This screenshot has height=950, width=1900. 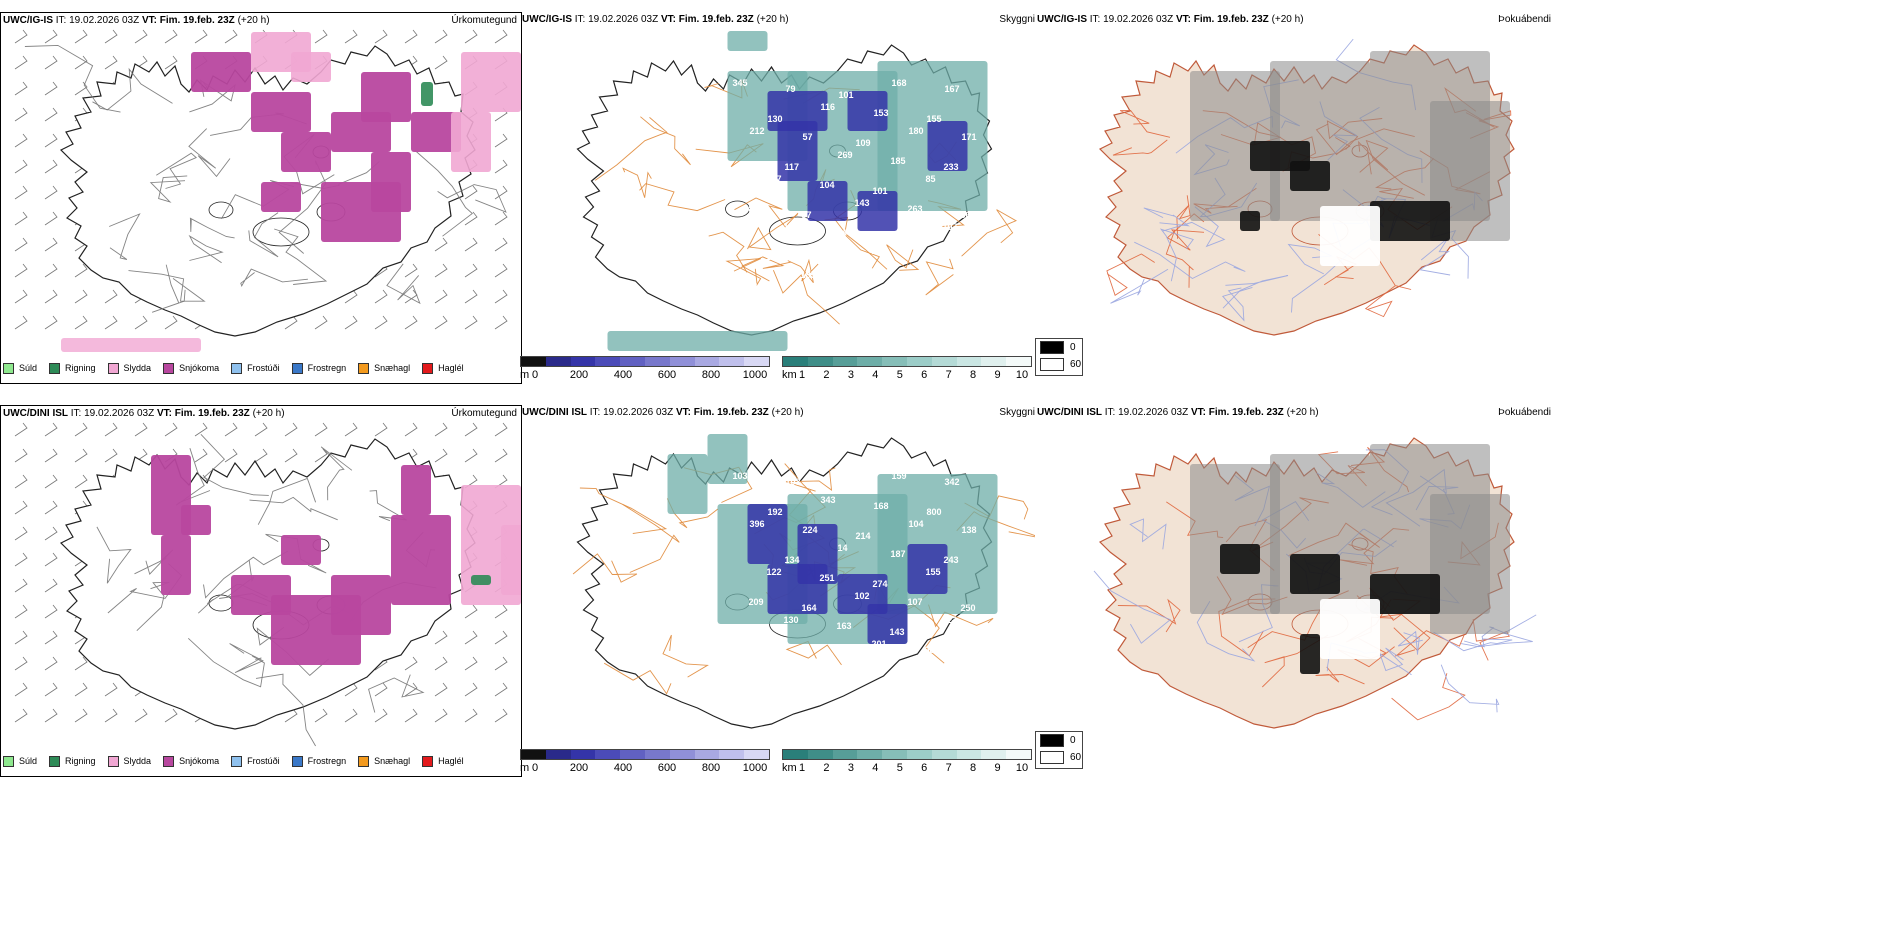 I want to click on fog-legend-value: 0, so click(x=1073, y=347).